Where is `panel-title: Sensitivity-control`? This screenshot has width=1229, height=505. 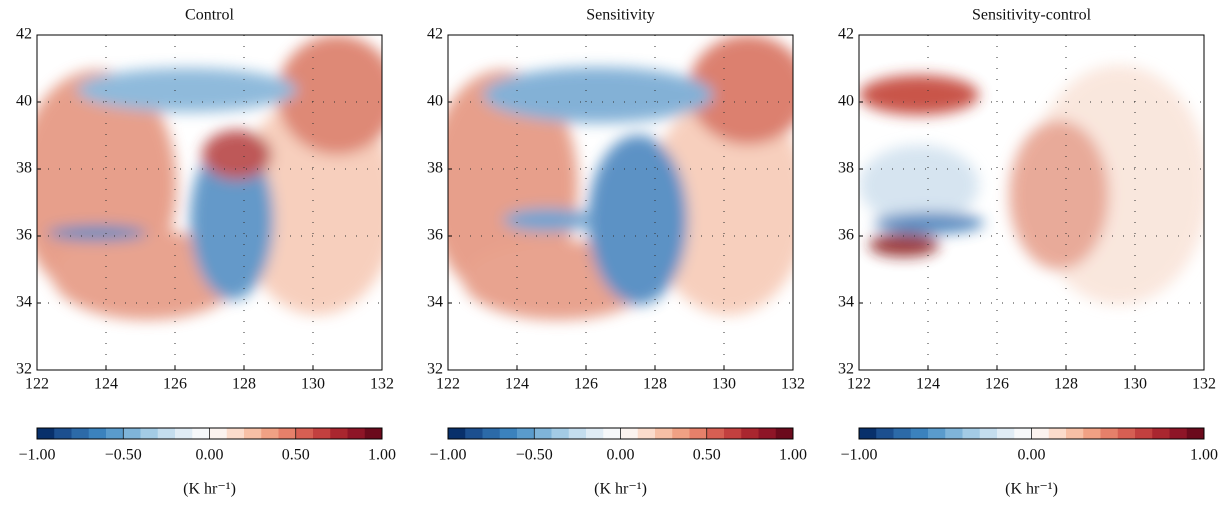 panel-title: Sensitivity-control is located at coordinates (1032, 15).